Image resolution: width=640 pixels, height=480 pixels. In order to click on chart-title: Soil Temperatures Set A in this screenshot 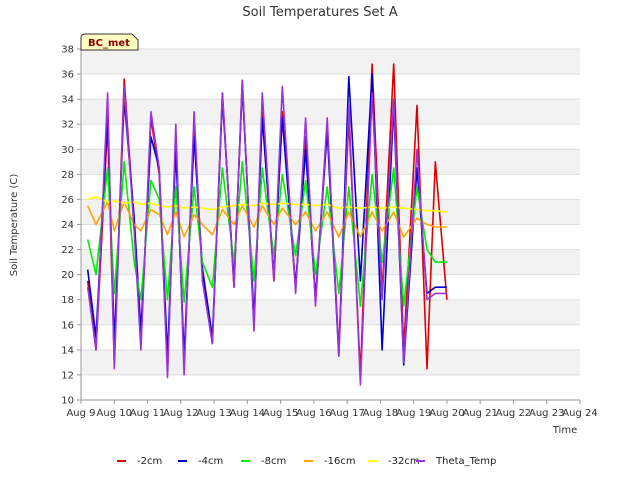, I will do `click(319, 12)`.